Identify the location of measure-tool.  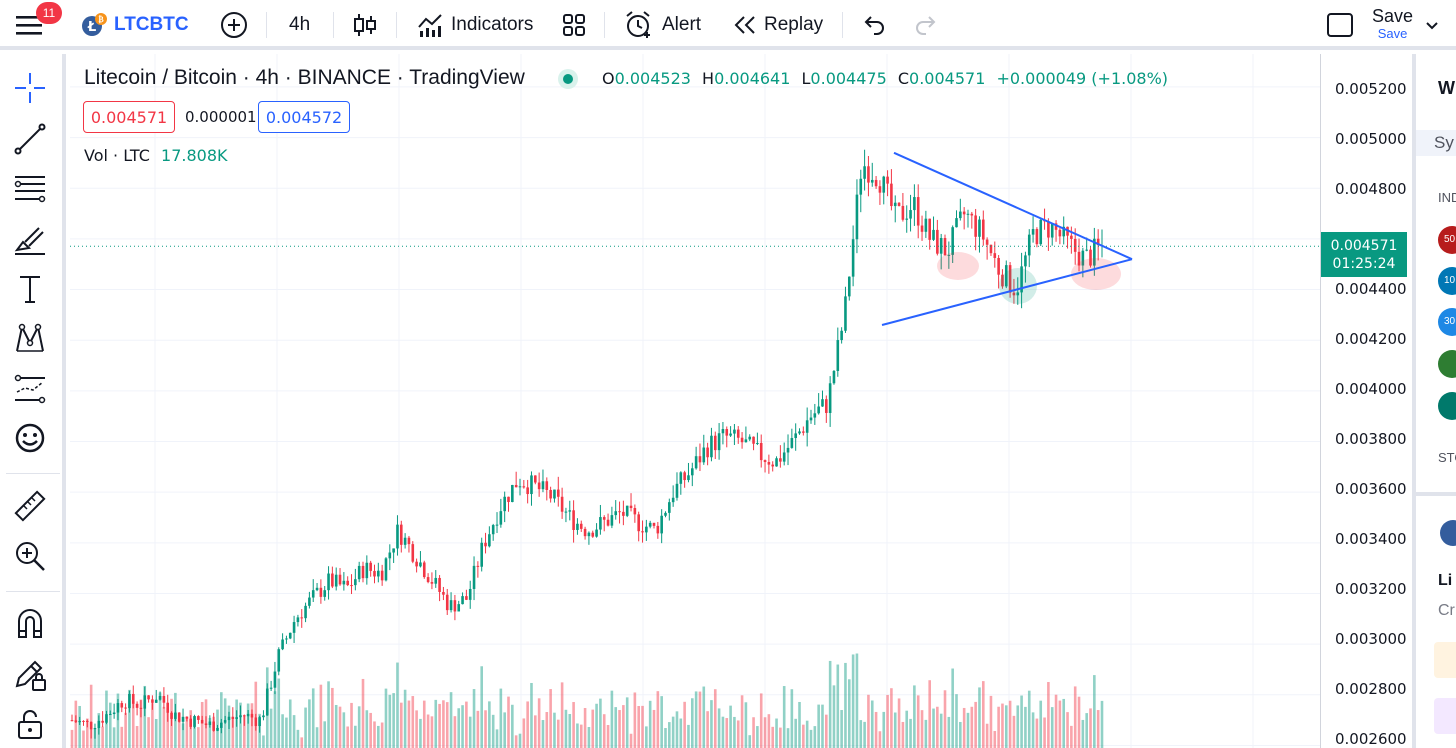
(30, 506).